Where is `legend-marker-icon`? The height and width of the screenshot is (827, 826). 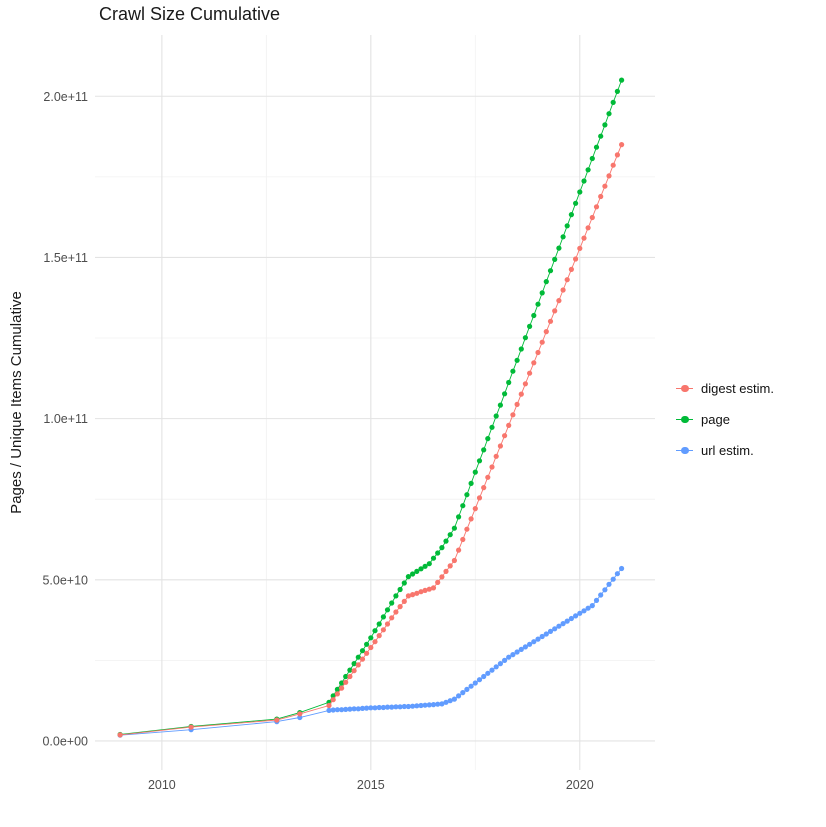 legend-marker-icon is located at coordinates (684, 388).